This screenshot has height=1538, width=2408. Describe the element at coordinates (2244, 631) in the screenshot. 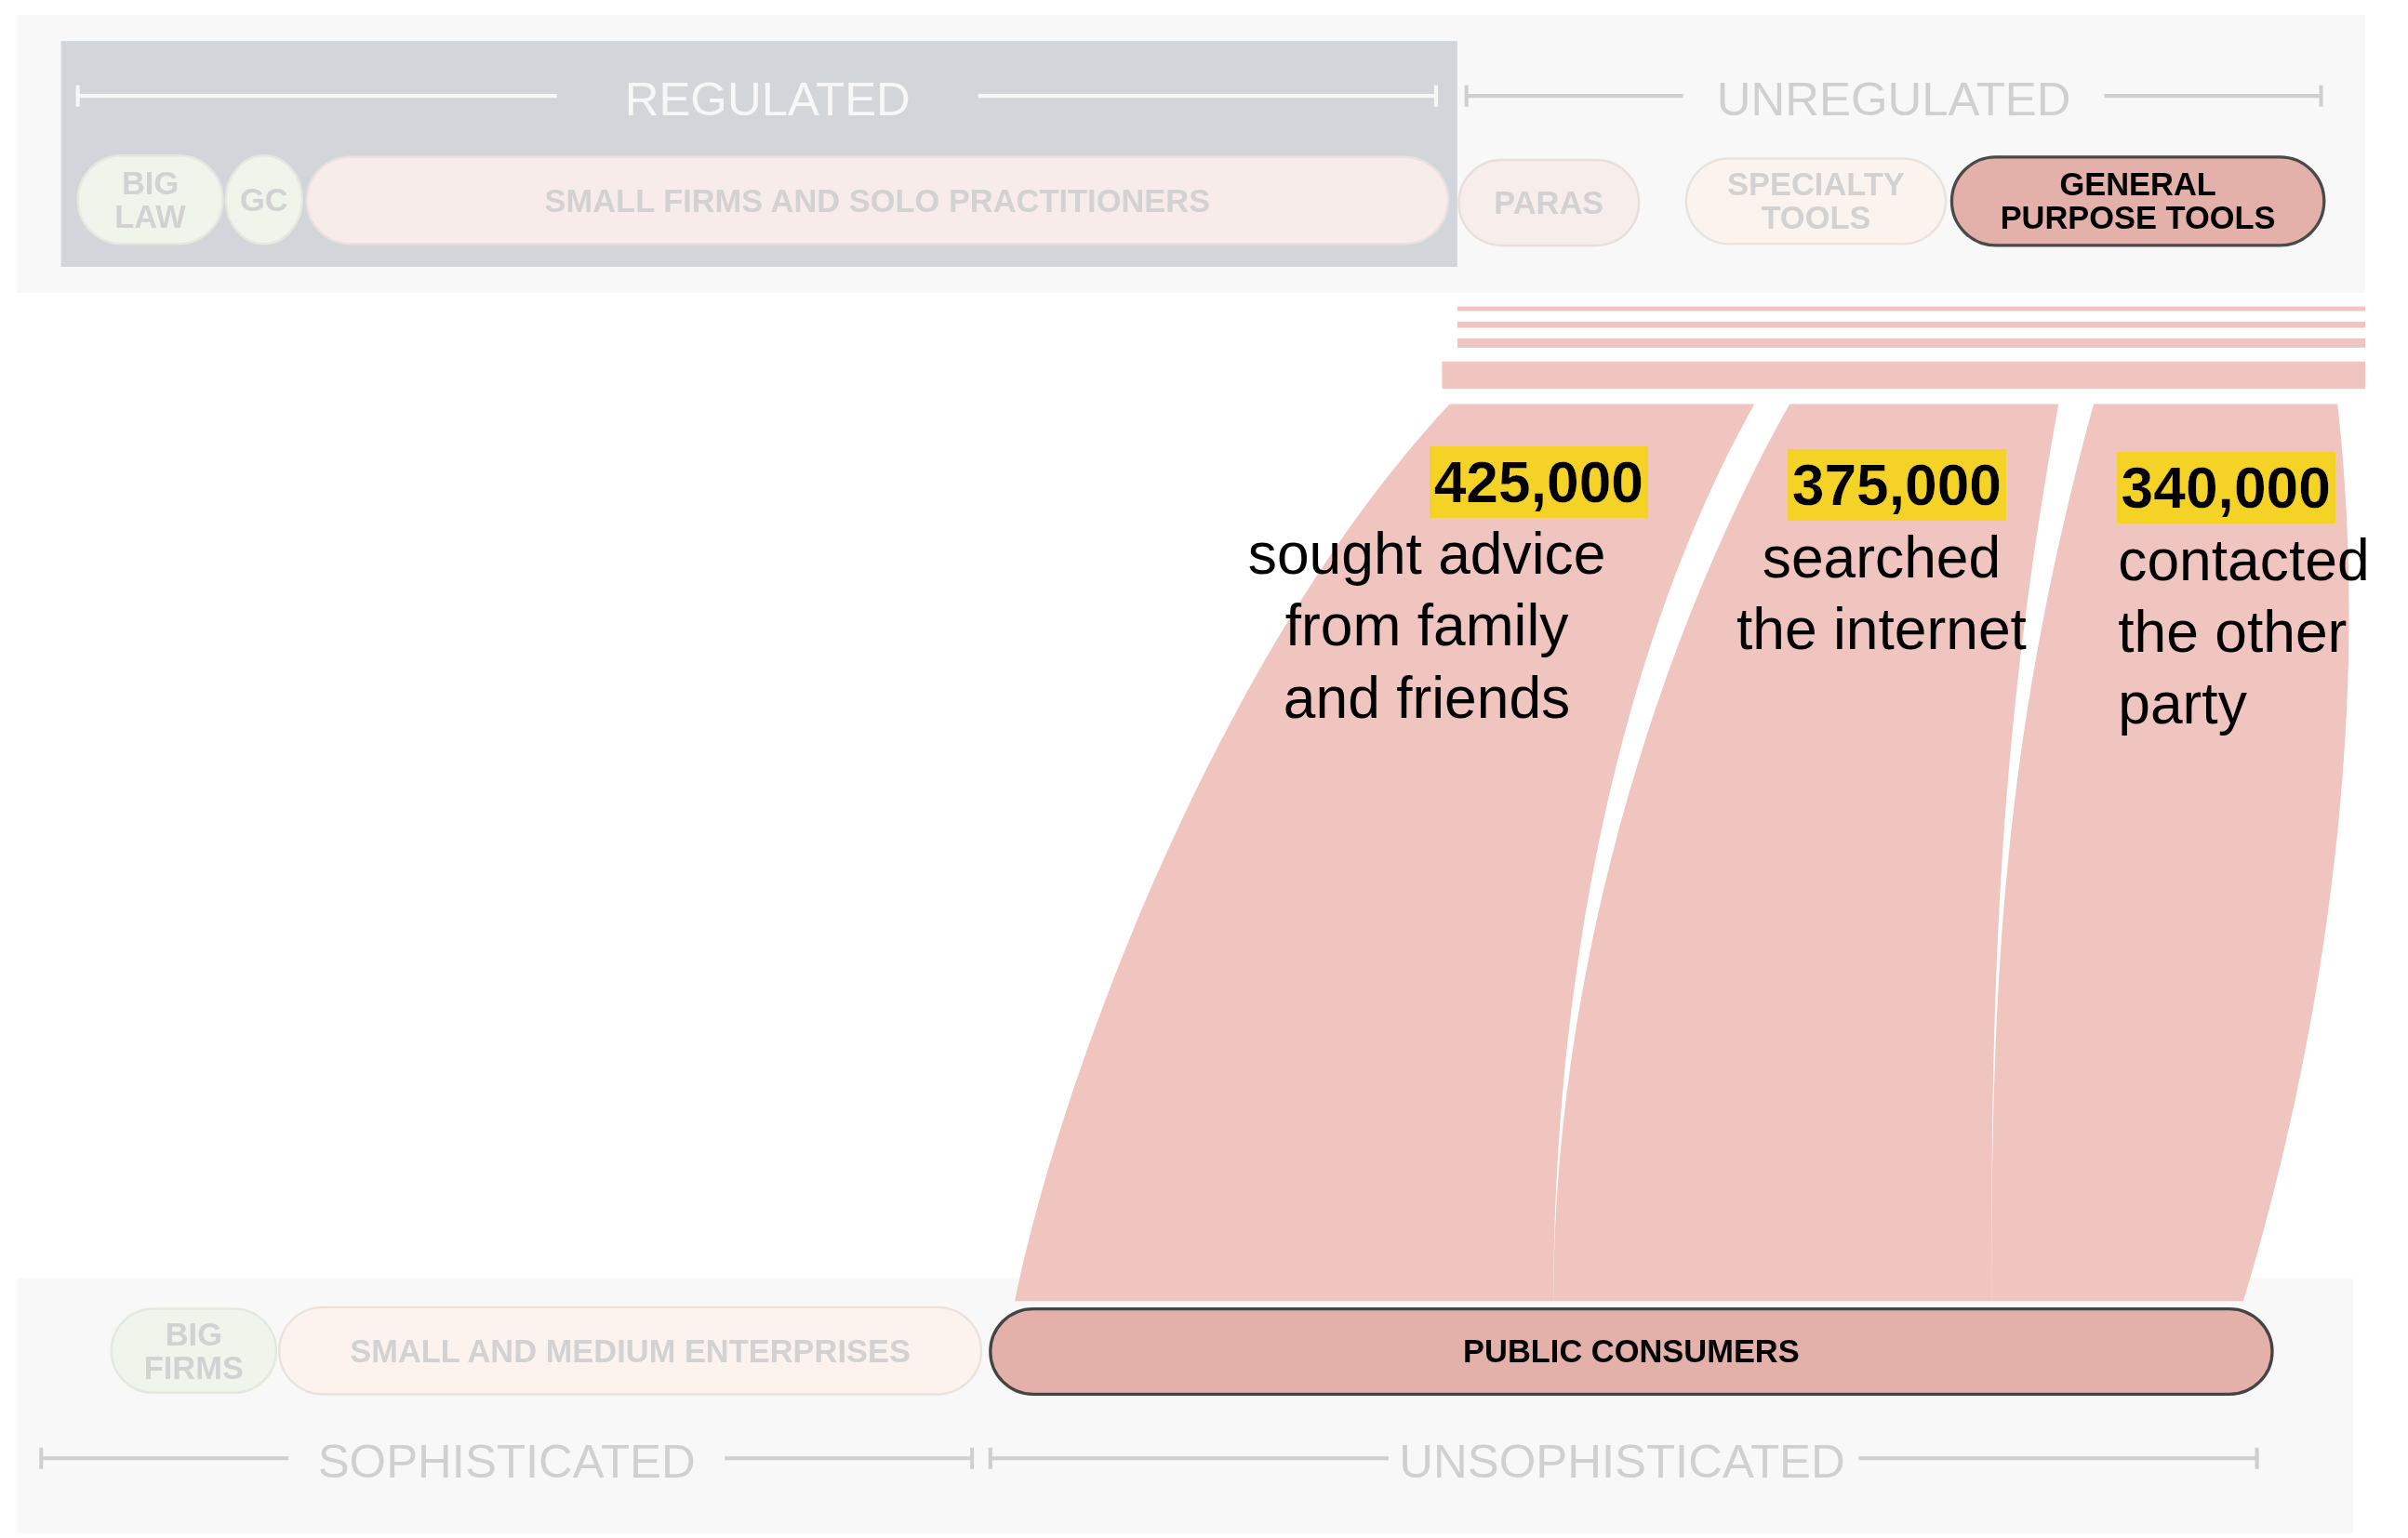

I see `category-label: contacted the other party` at that location.